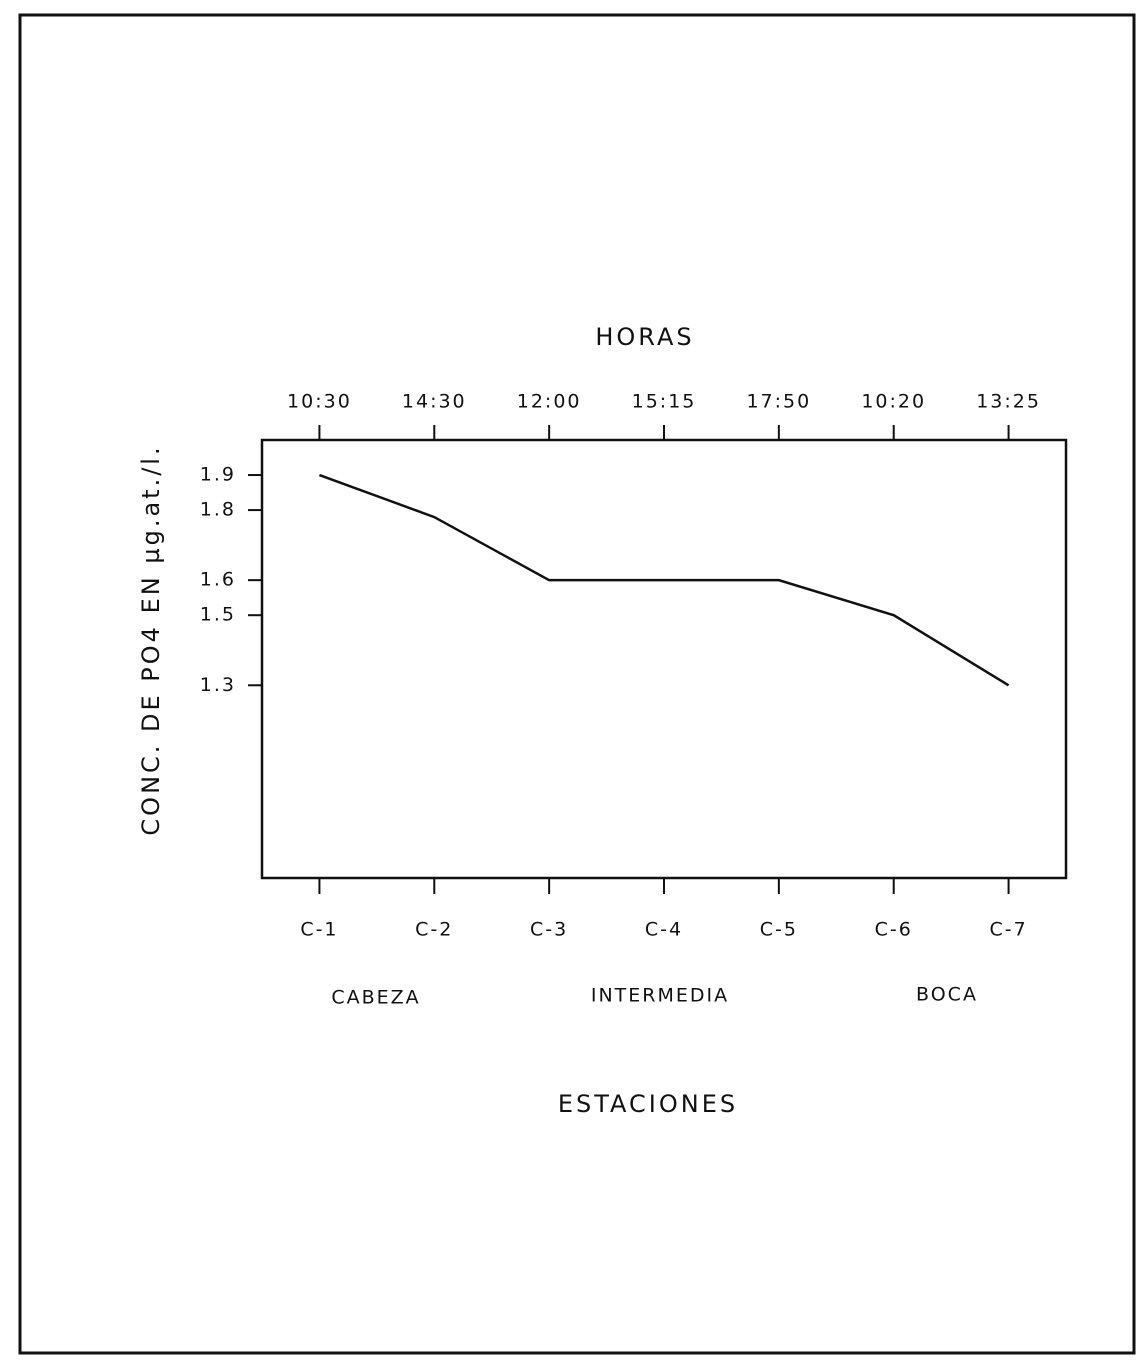 This screenshot has width=1141, height=1362. Describe the element at coordinates (778, 402) in the screenshot. I see `x2-tick-label: 17:50` at that location.